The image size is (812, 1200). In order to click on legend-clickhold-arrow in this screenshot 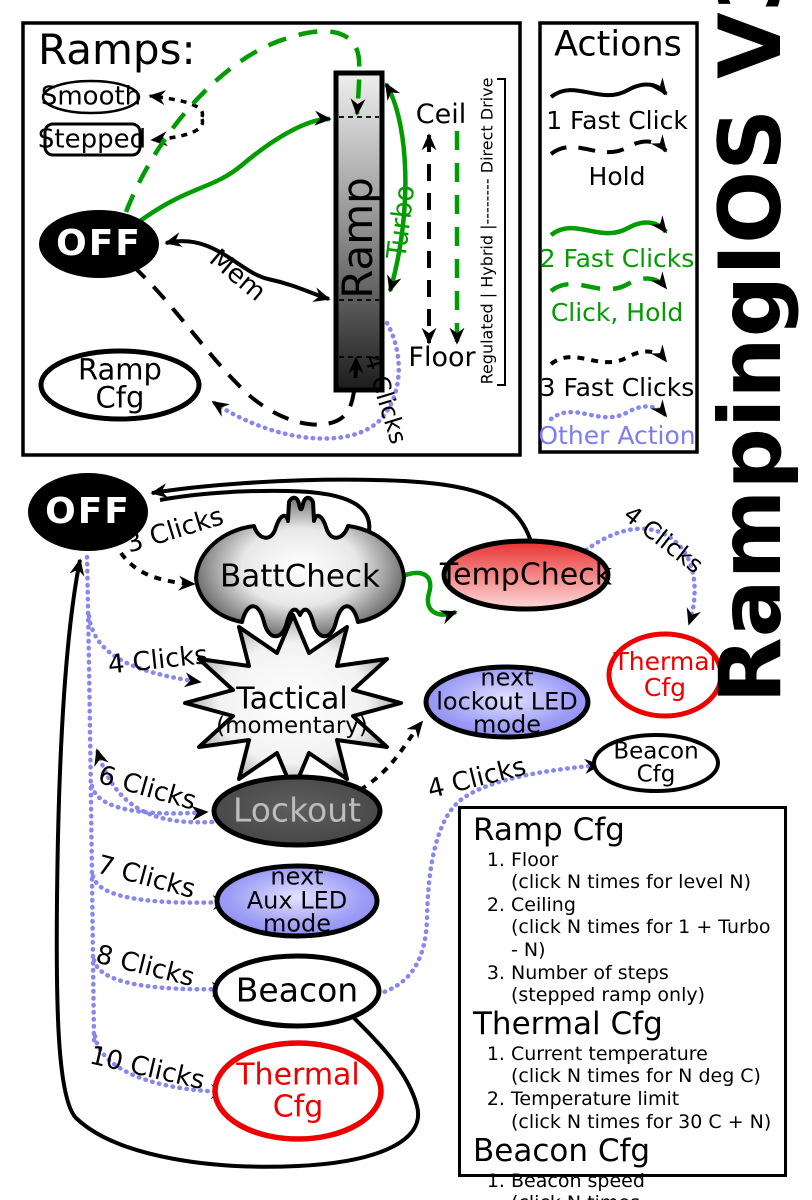, I will do `click(608, 282)`.